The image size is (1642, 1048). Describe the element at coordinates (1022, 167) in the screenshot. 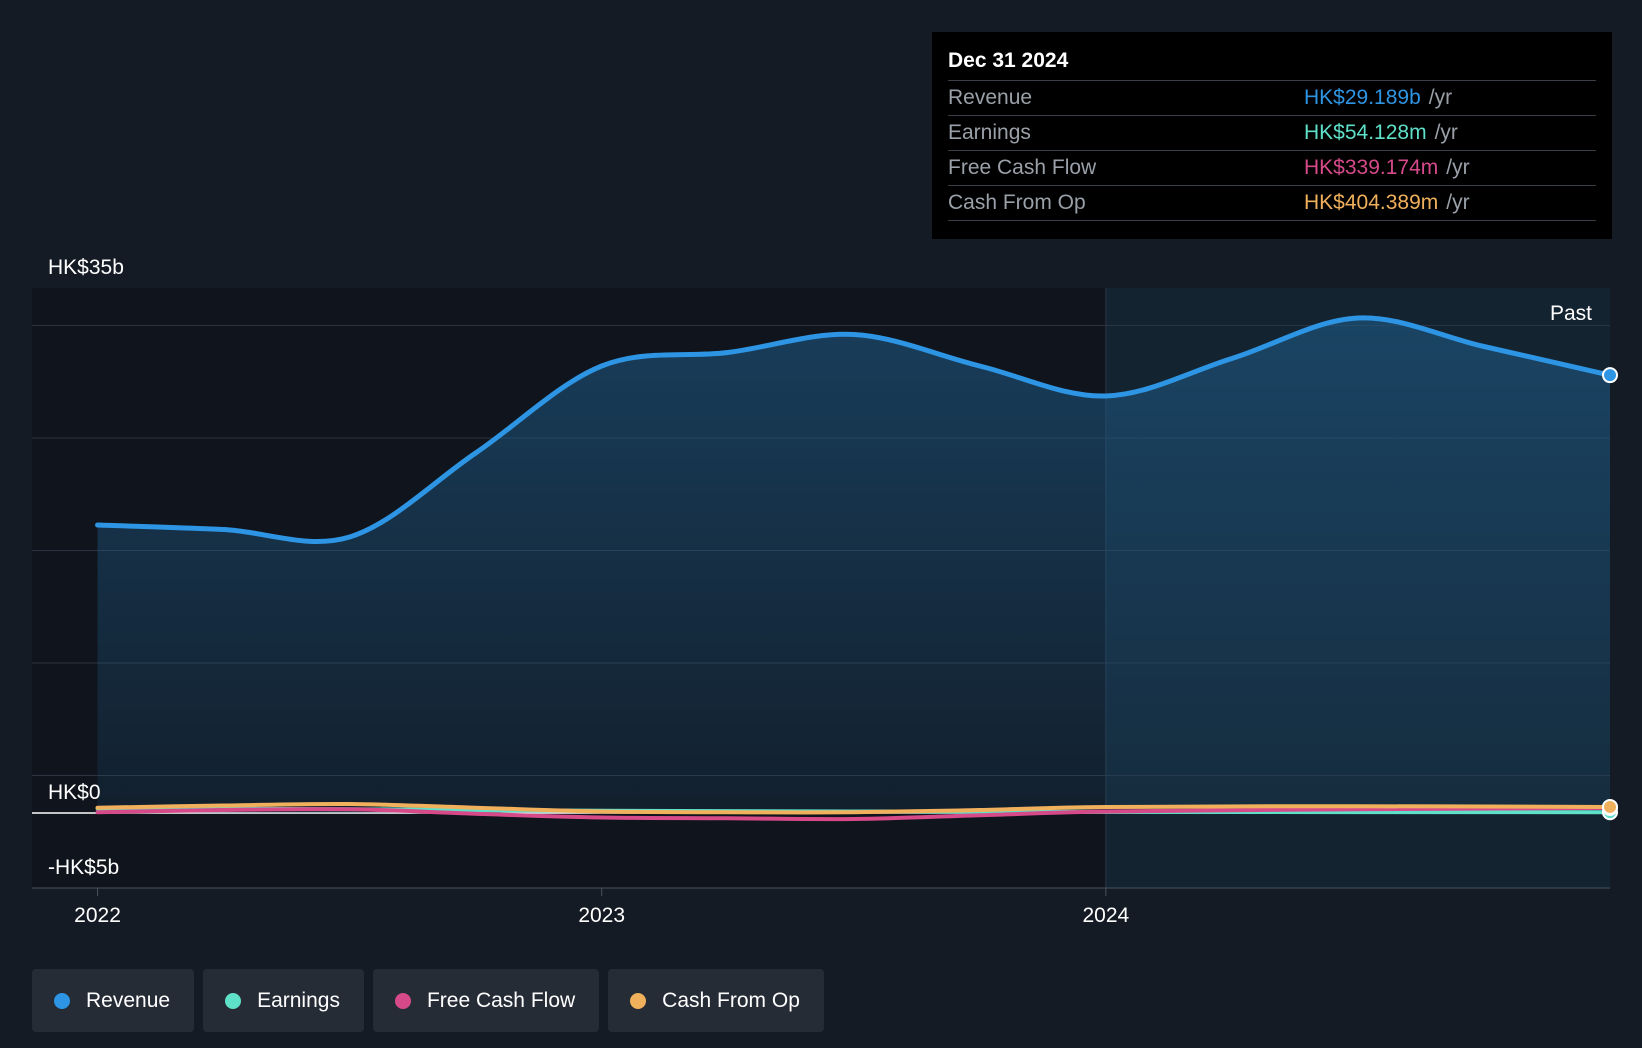

I see `tooltip-label: Free Cash Flow` at that location.